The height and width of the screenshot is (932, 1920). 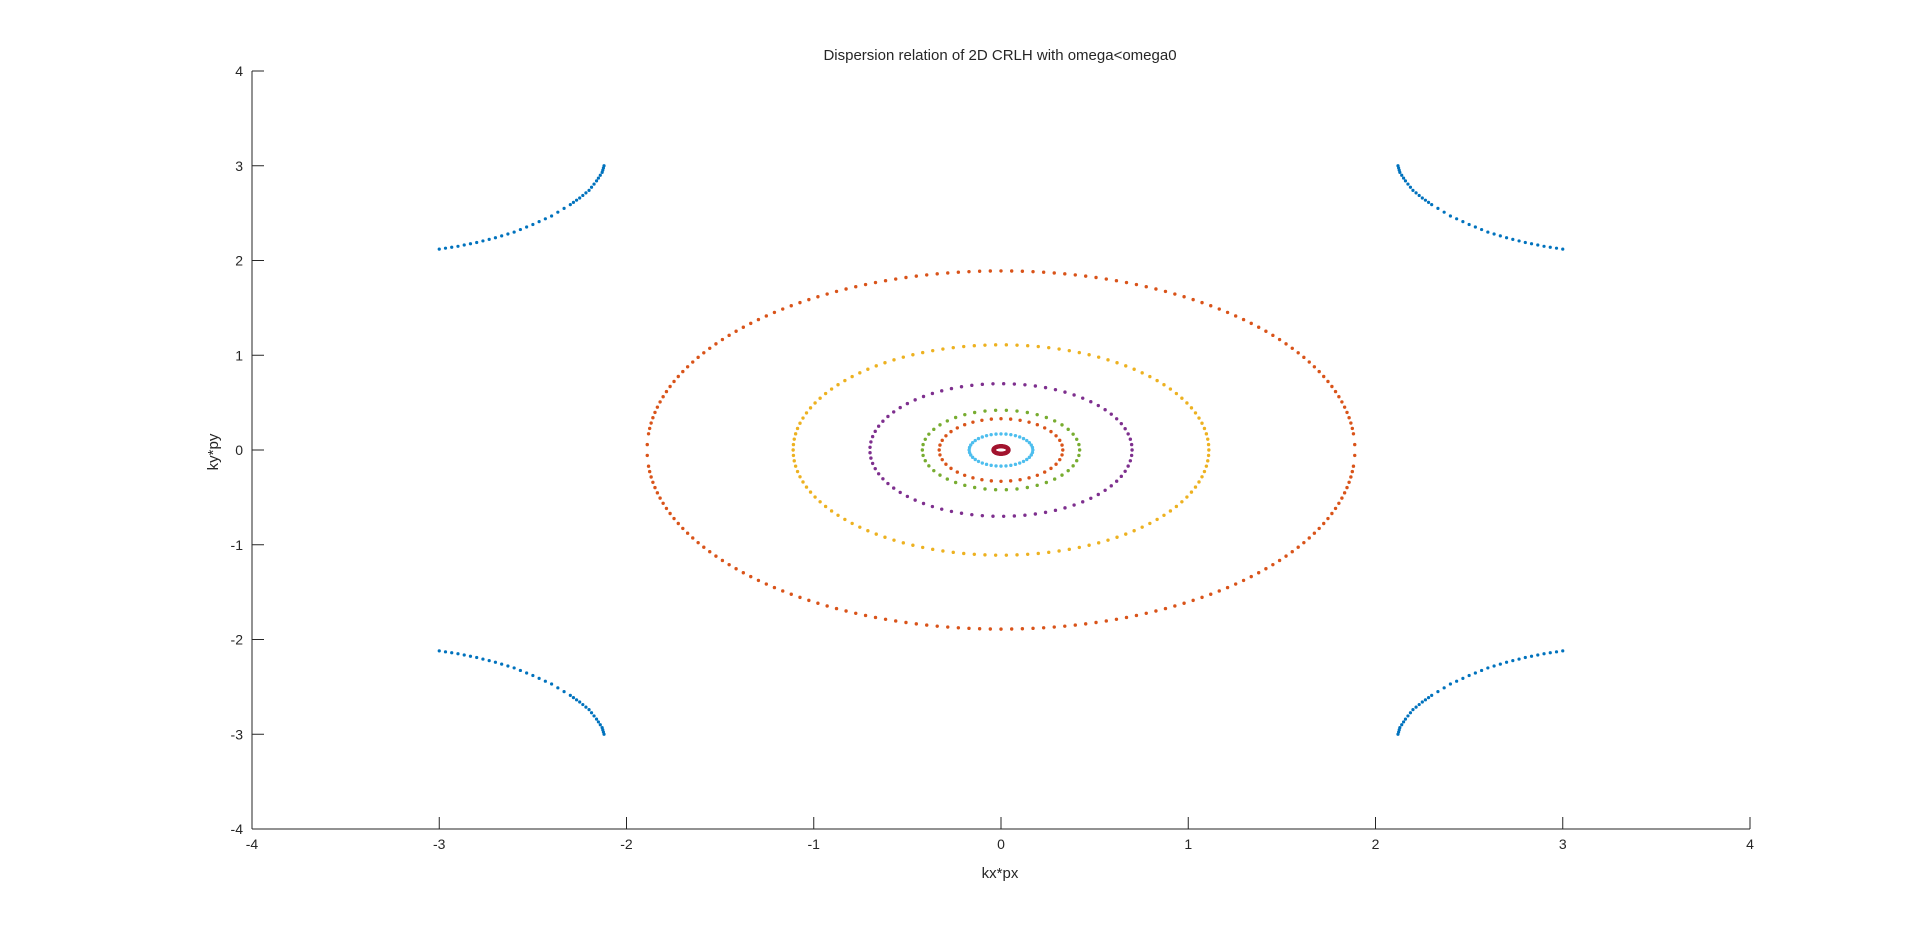 I want to click on x-tick-label: 3, so click(x=1563, y=844).